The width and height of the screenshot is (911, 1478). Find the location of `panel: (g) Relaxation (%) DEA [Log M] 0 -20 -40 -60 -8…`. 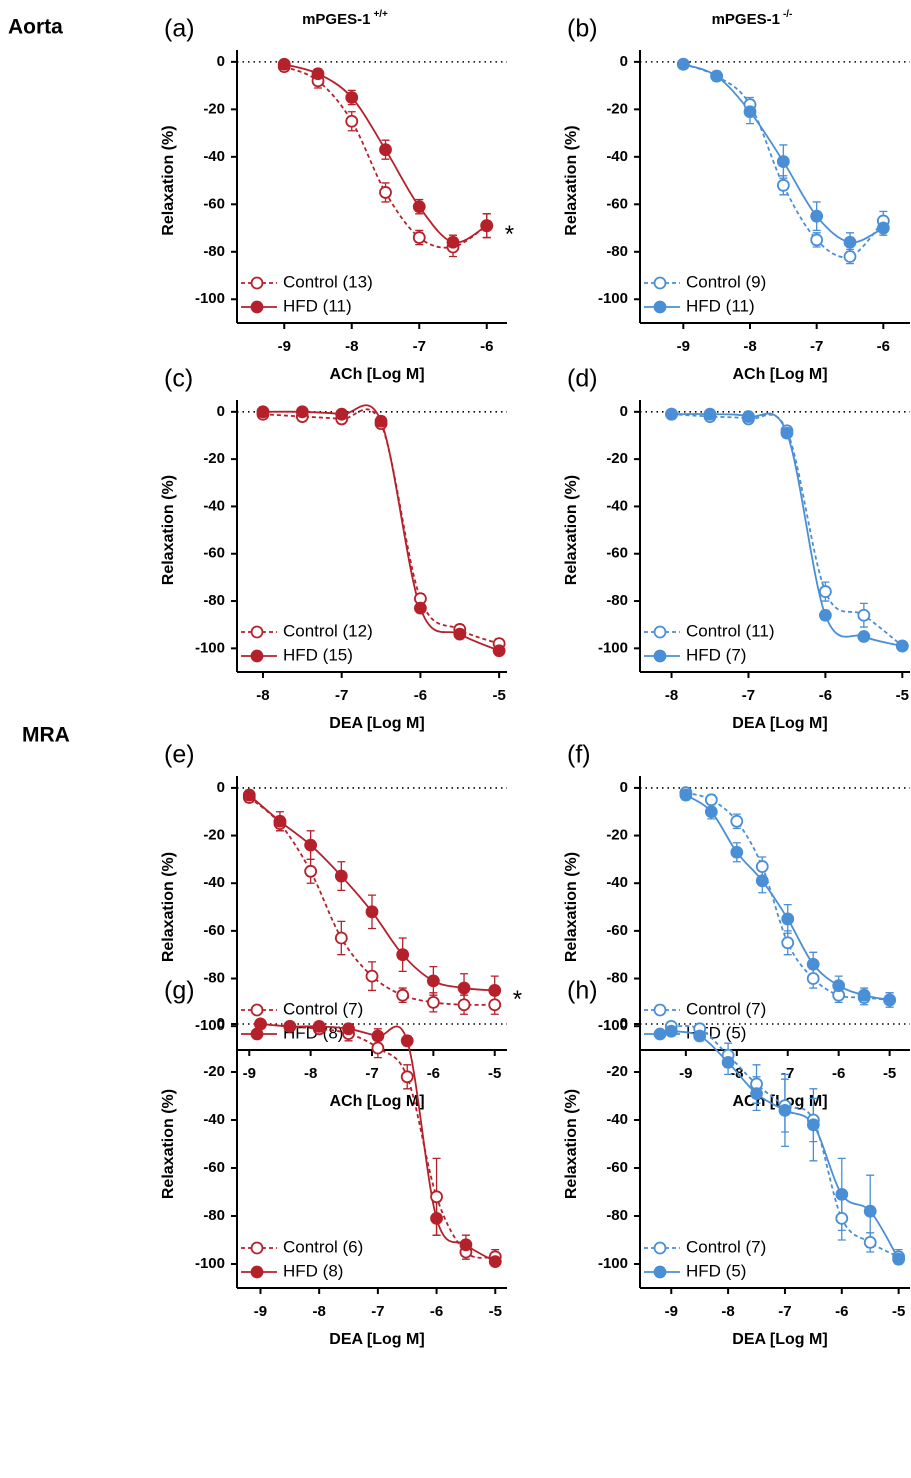

panel: (g) Relaxation (%) DEA [Log M] 0 -20 -40 -60 -8… is located at coordinates (333, 1162).